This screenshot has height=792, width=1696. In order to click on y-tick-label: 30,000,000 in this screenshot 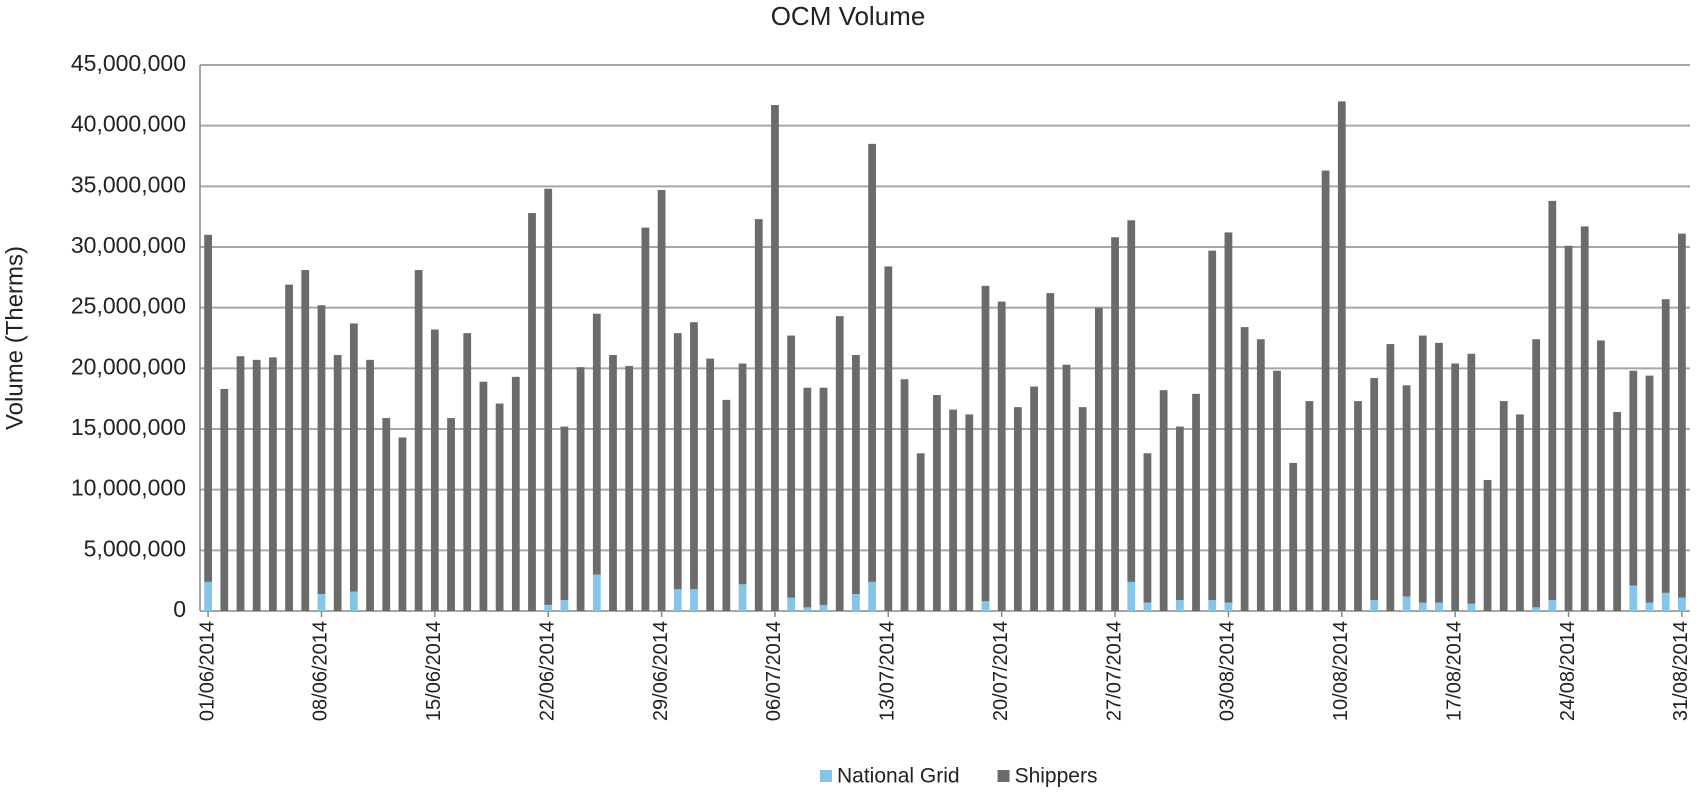, I will do `click(128, 245)`.